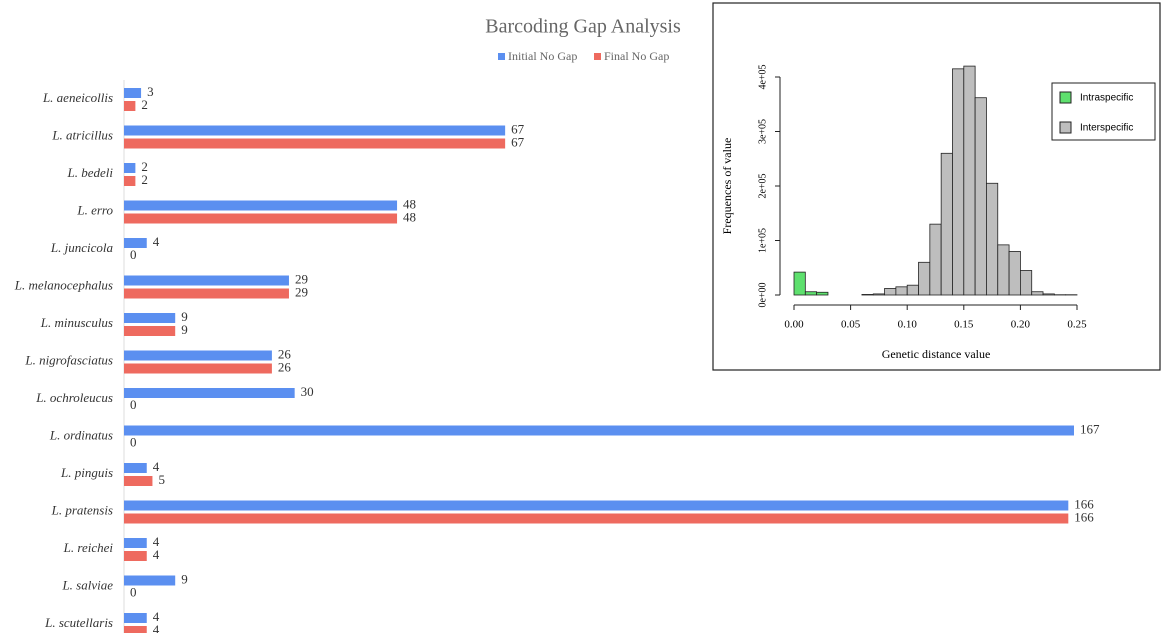 The width and height of the screenshot is (1164, 633). I want to click on y-tick-label: 1e+05, so click(762, 240).